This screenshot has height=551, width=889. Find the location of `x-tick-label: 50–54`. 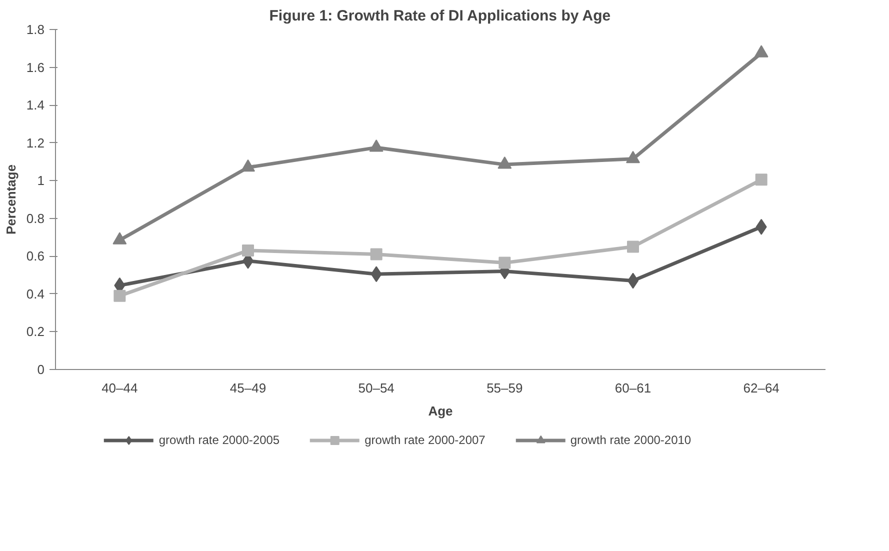

x-tick-label: 50–54 is located at coordinates (376, 388).